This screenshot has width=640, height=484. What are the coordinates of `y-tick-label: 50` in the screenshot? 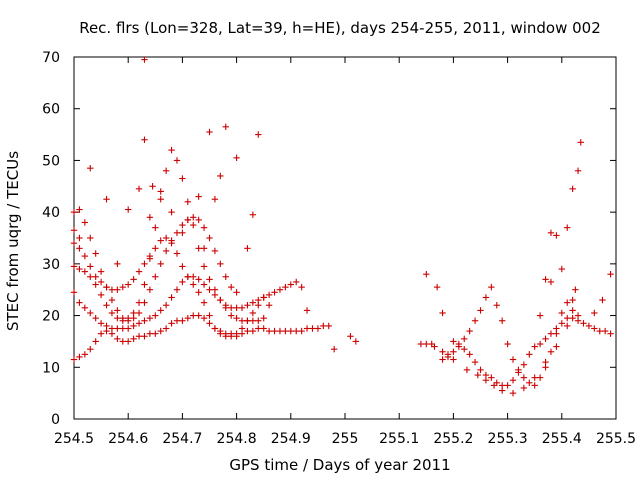 It's located at (51, 161).